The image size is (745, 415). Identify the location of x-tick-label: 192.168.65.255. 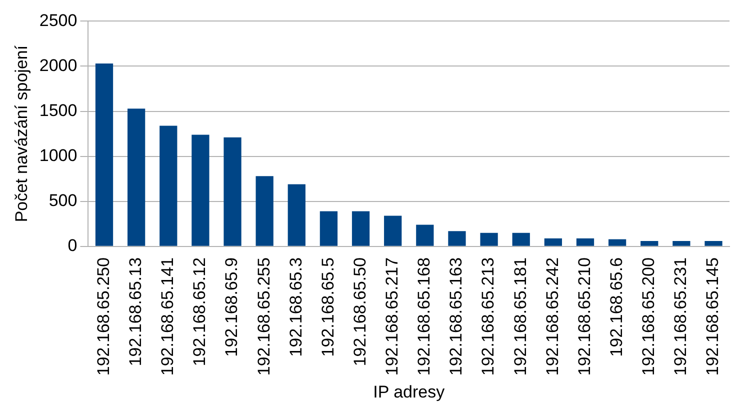
(264, 316).